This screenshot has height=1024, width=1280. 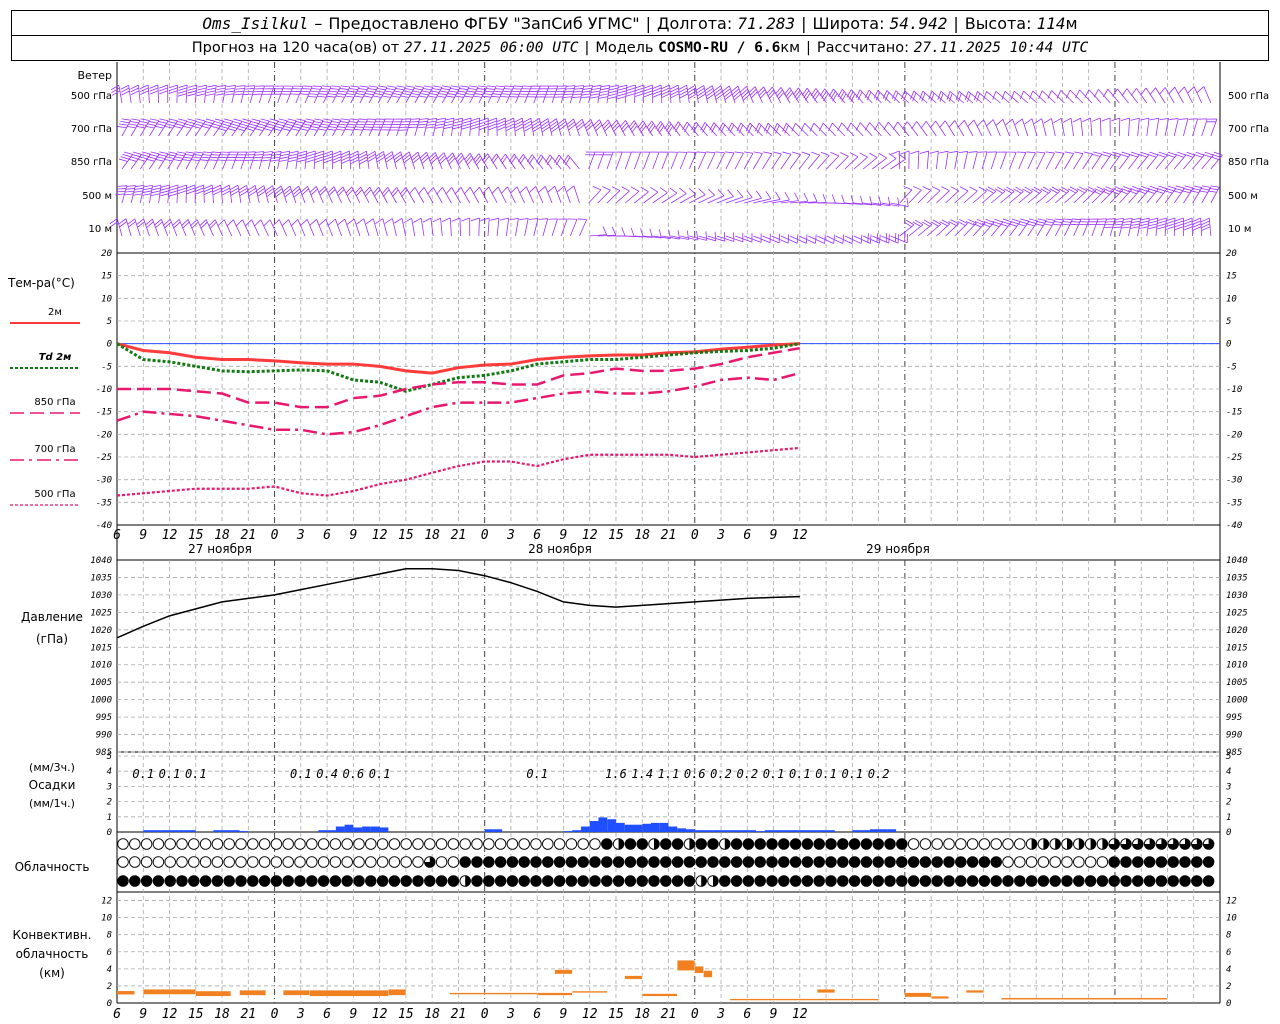 What do you see at coordinates (1237, 613) in the screenshot?
I see `pressure-y-tick-right: 1025` at bounding box center [1237, 613].